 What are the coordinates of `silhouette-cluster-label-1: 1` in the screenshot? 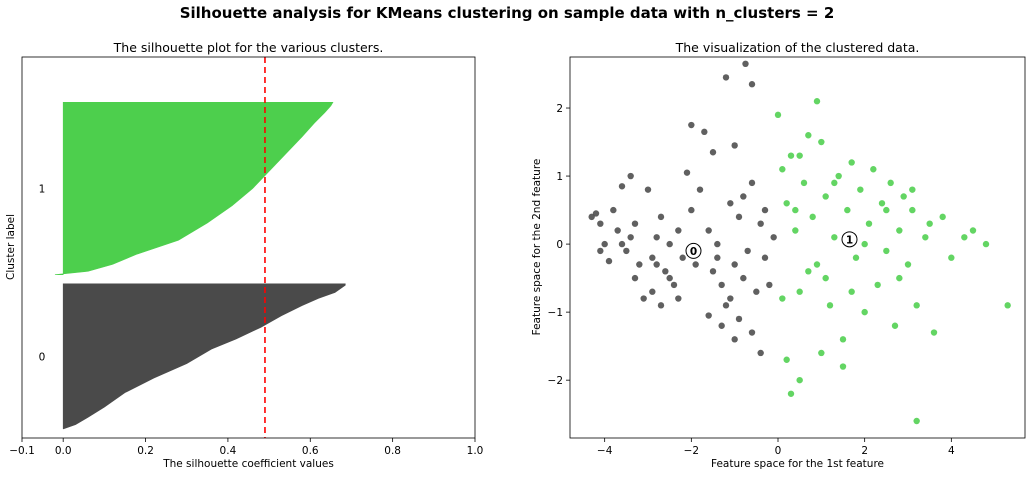 It's located at (42, 190).